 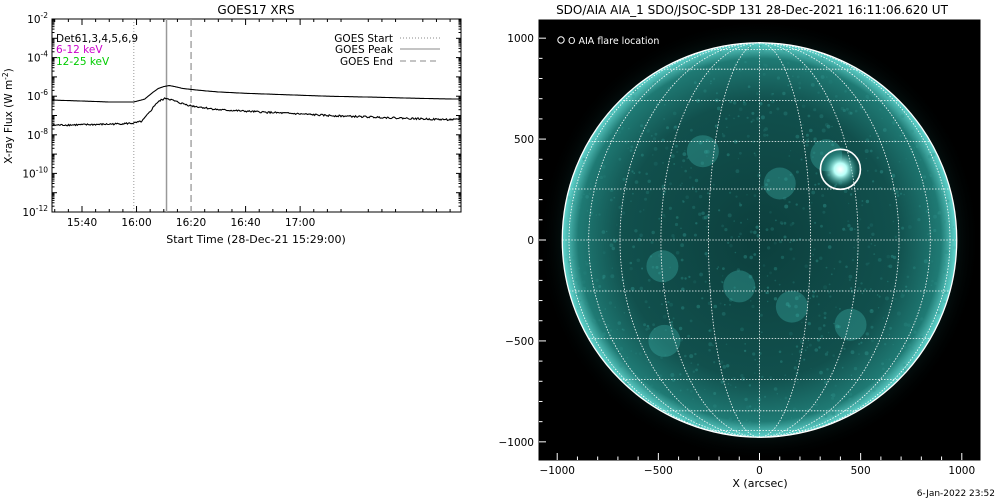 I want to click on goes-legend-left: Det61,3,4,5,6,9 6-12 keV 12-25 keV, so click(x=97, y=50).